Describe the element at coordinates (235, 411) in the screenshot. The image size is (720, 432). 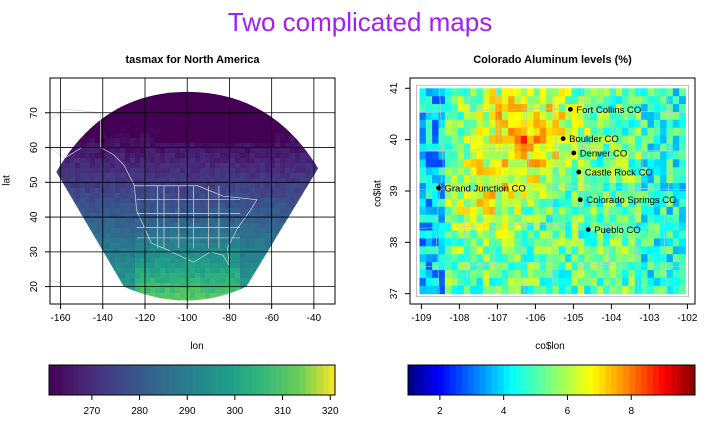
I see `tasmax-colorbar-tick-label: 300` at that location.